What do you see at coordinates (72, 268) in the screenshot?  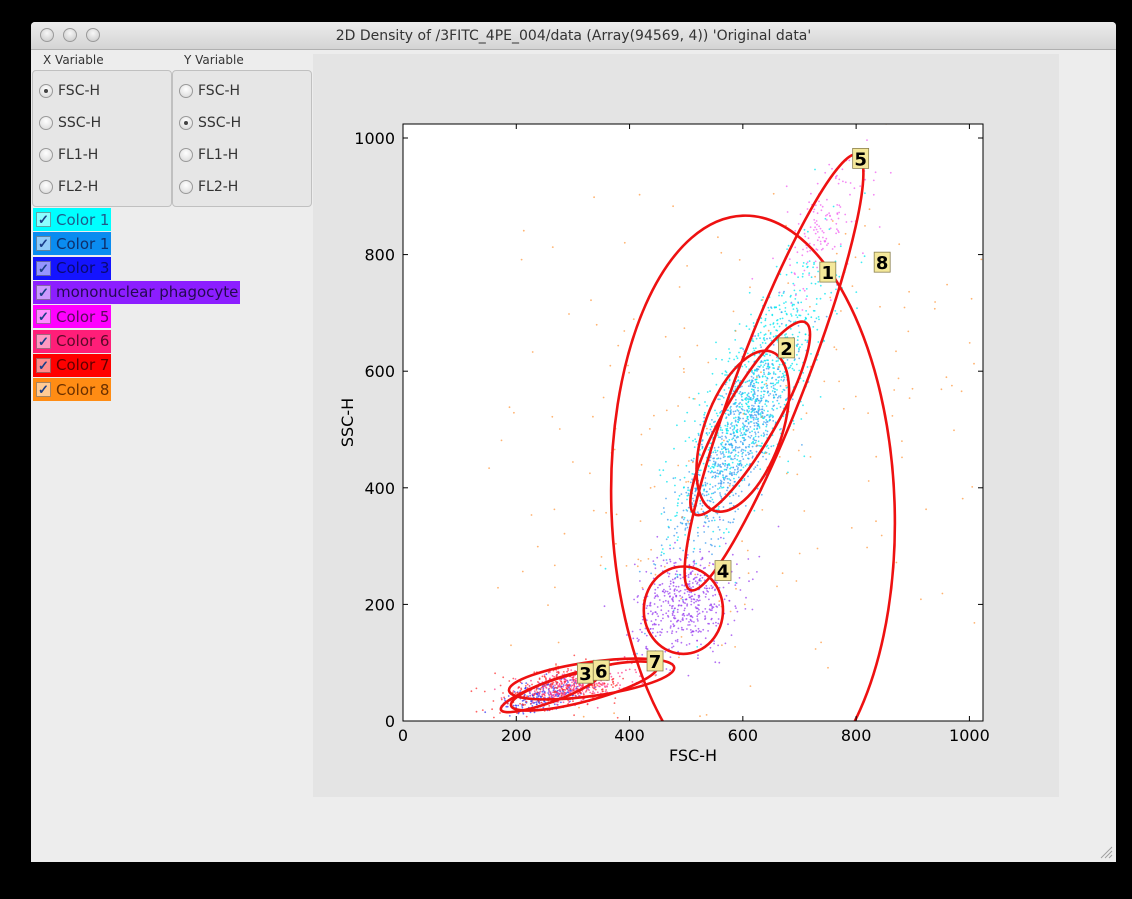 I see `color-toggle: ✓ Color 3` at bounding box center [72, 268].